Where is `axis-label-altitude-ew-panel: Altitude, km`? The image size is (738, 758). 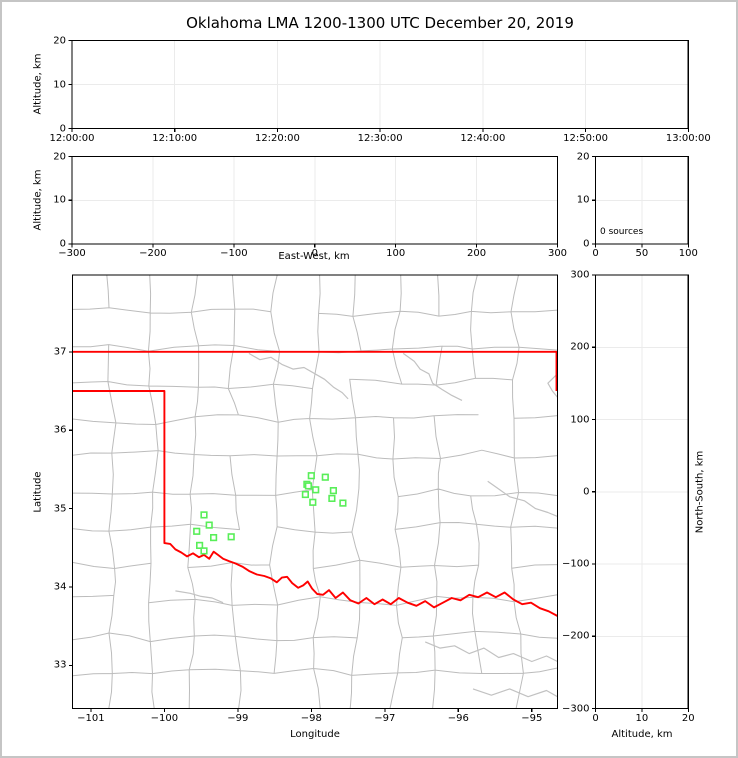
axis-label-altitude-ew-panel: Altitude, km is located at coordinates (38, 200).